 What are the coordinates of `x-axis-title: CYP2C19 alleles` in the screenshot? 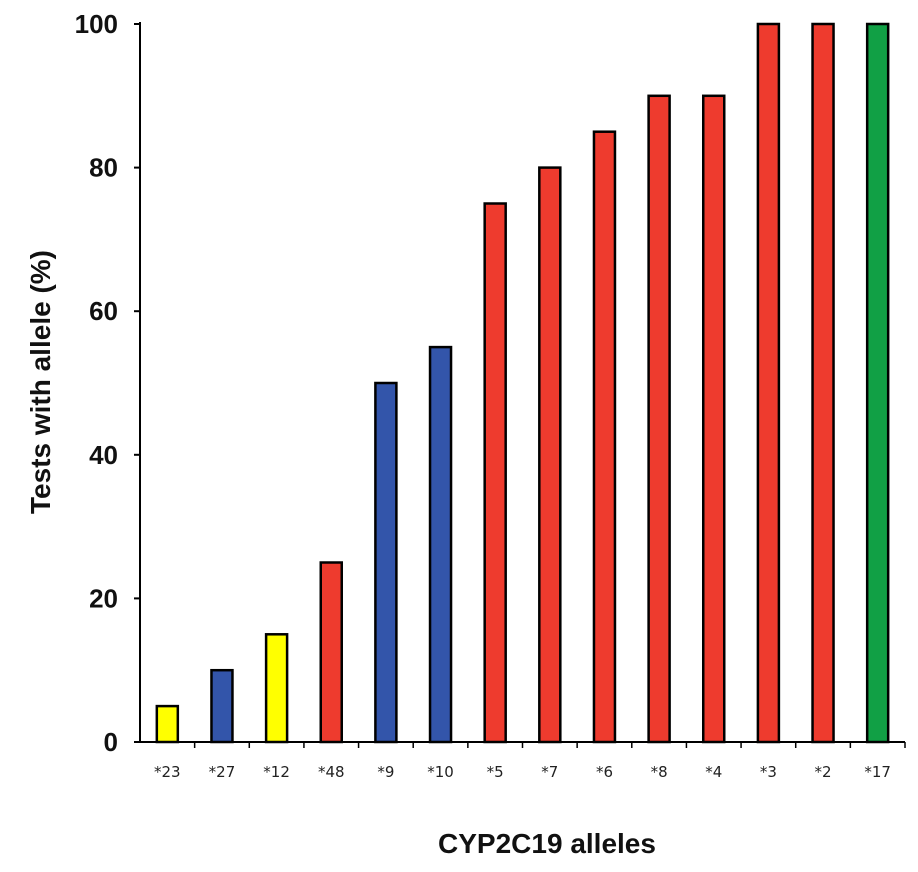 It's located at (547, 843).